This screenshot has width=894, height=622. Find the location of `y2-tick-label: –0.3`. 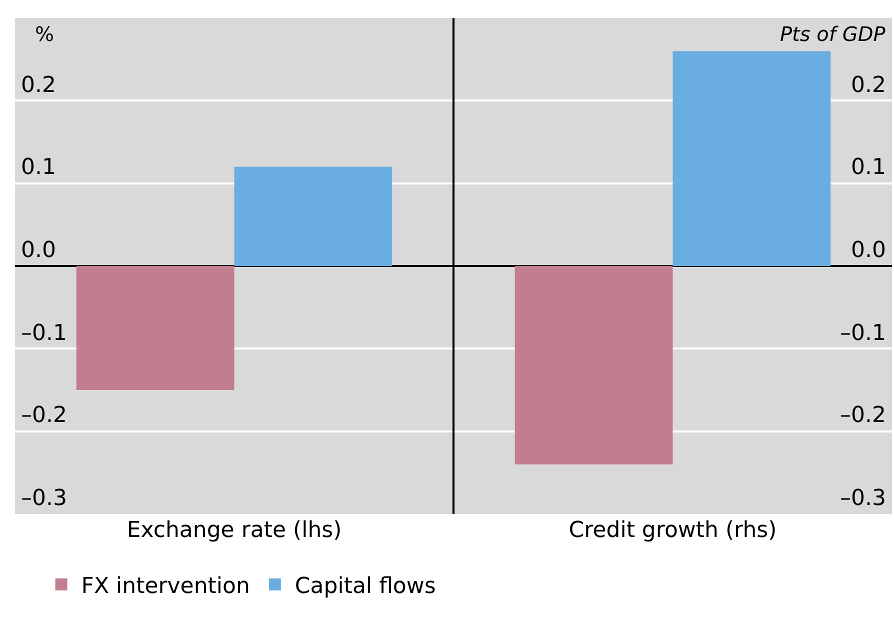

y2-tick-label: –0.3 is located at coordinates (863, 498).